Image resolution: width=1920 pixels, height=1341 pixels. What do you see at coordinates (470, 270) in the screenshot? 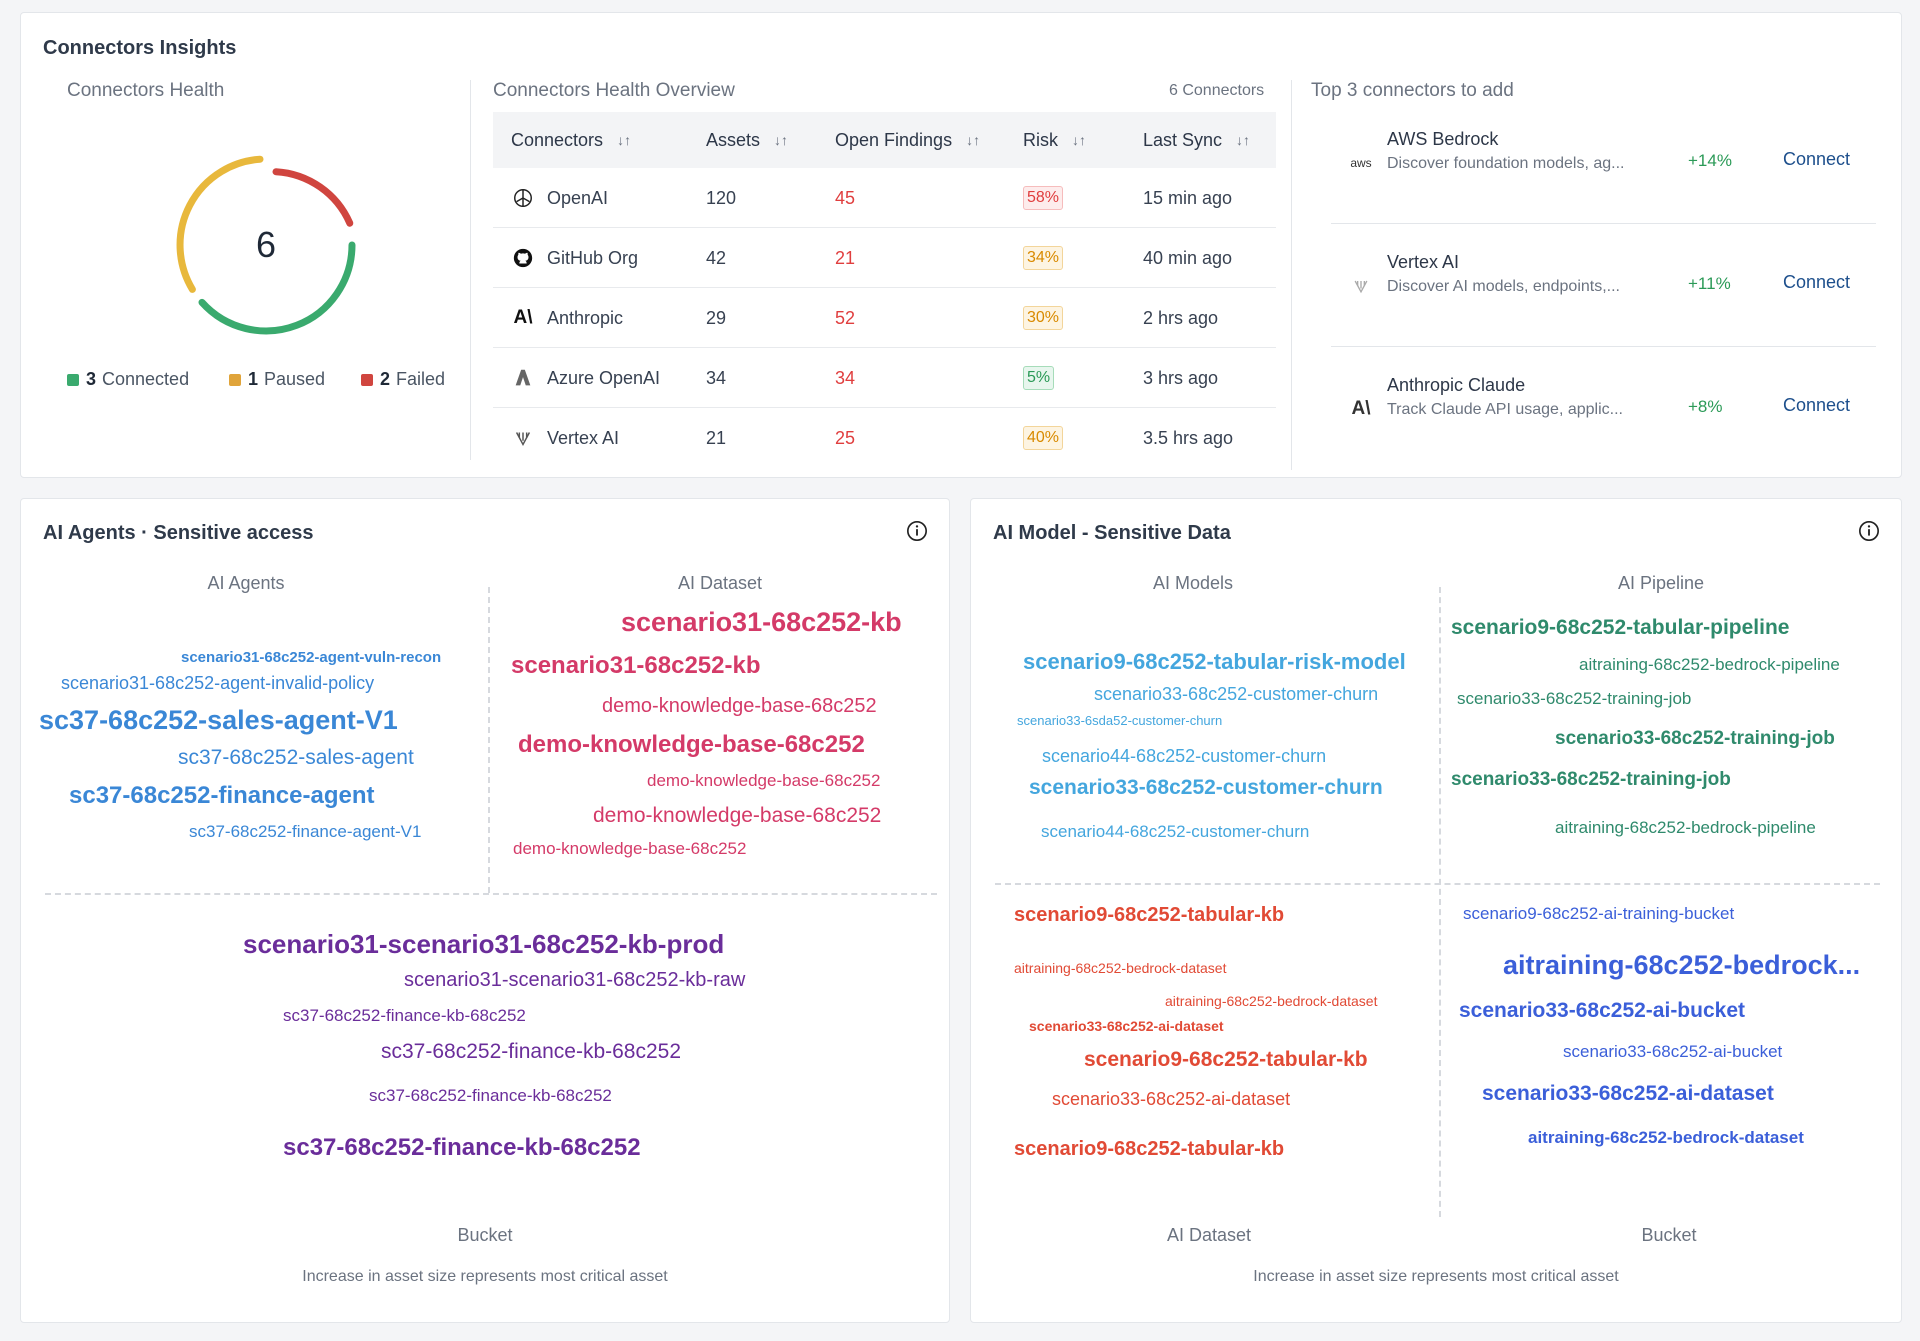
I see `divider` at bounding box center [470, 270].